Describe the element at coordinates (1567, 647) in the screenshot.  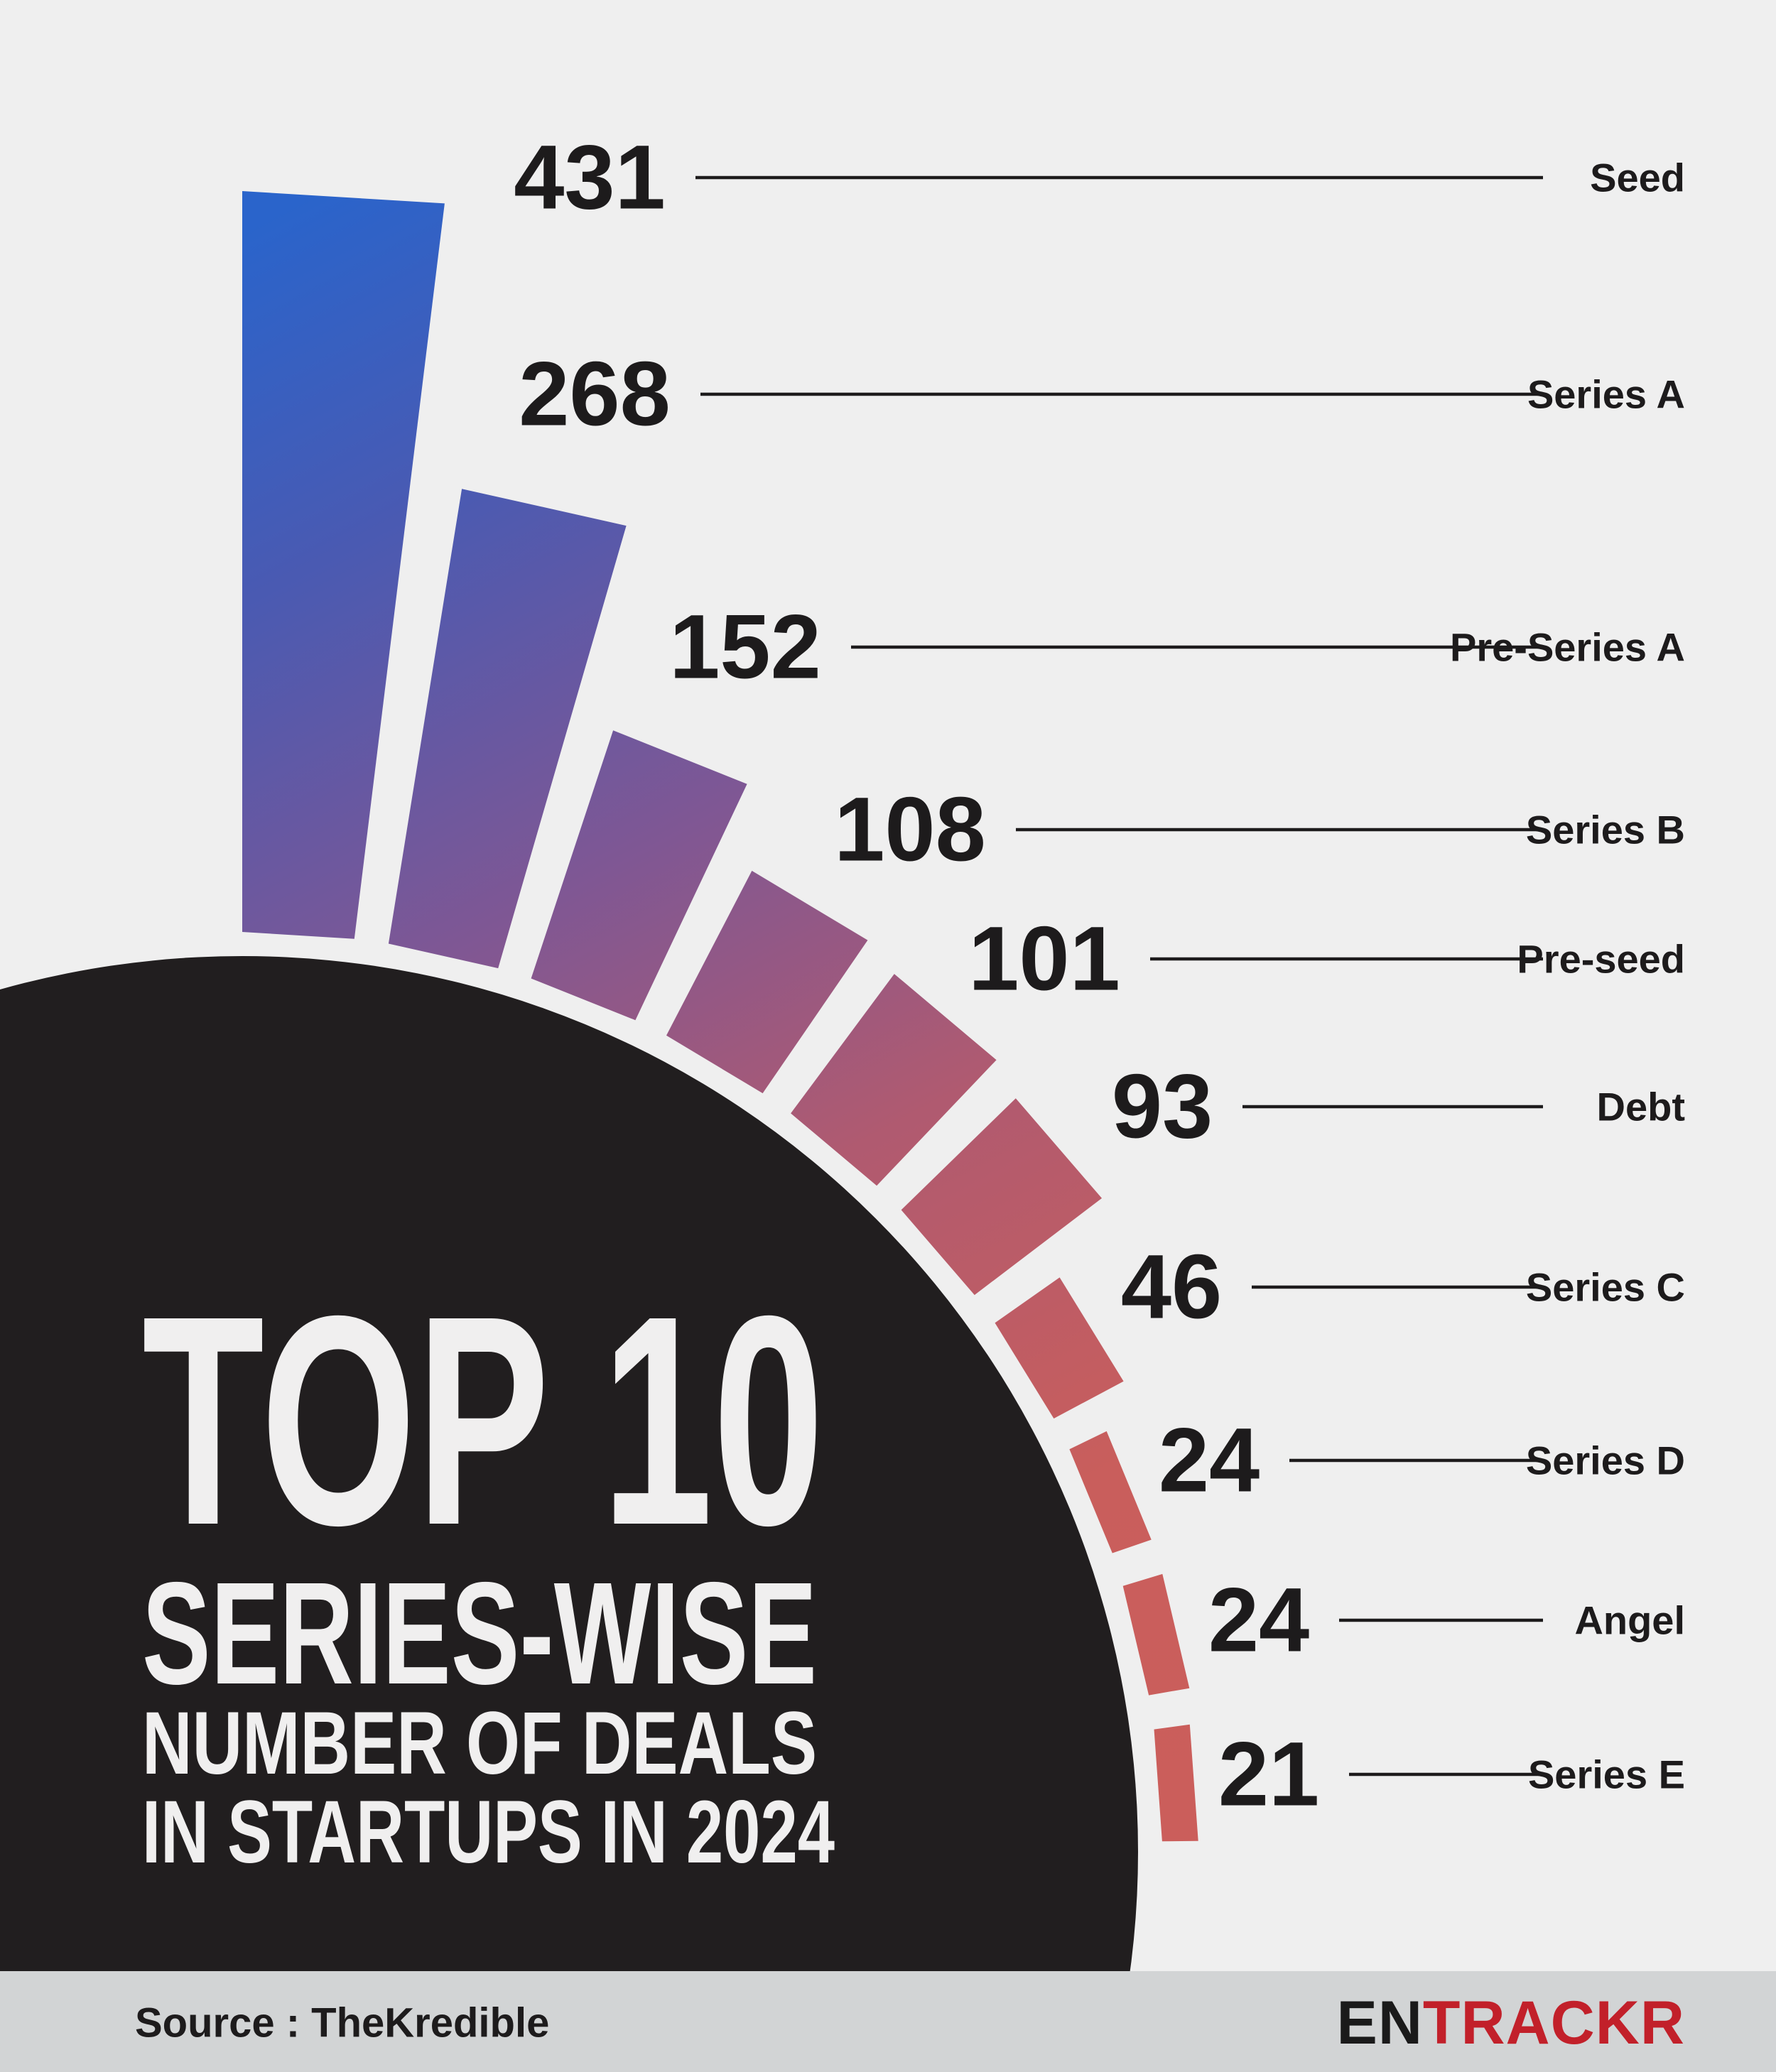
I see `bar-category-label-pre-series-a: Pre-Series A` at that location.